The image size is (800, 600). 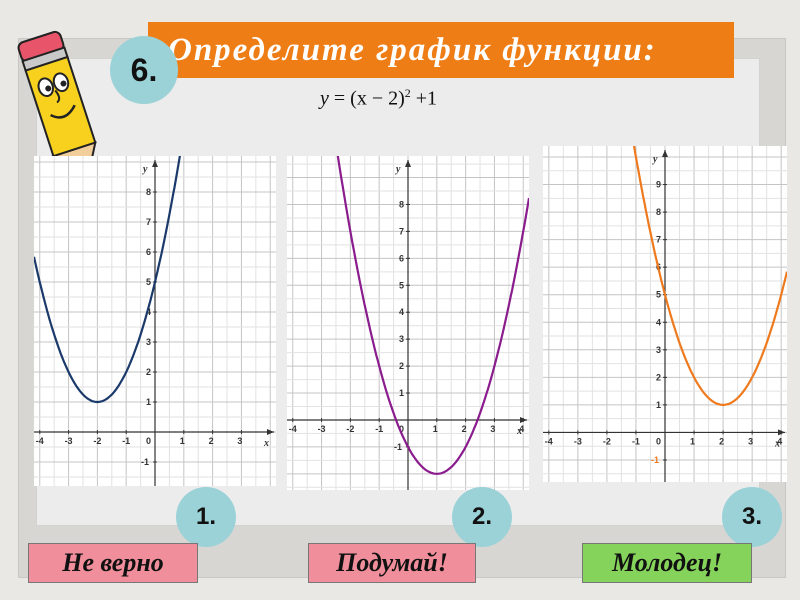 What do you see at coordinates (113, 563) in the screenshot?
I see `answer-label-1: Не верно` at bounding box center [113, 563].